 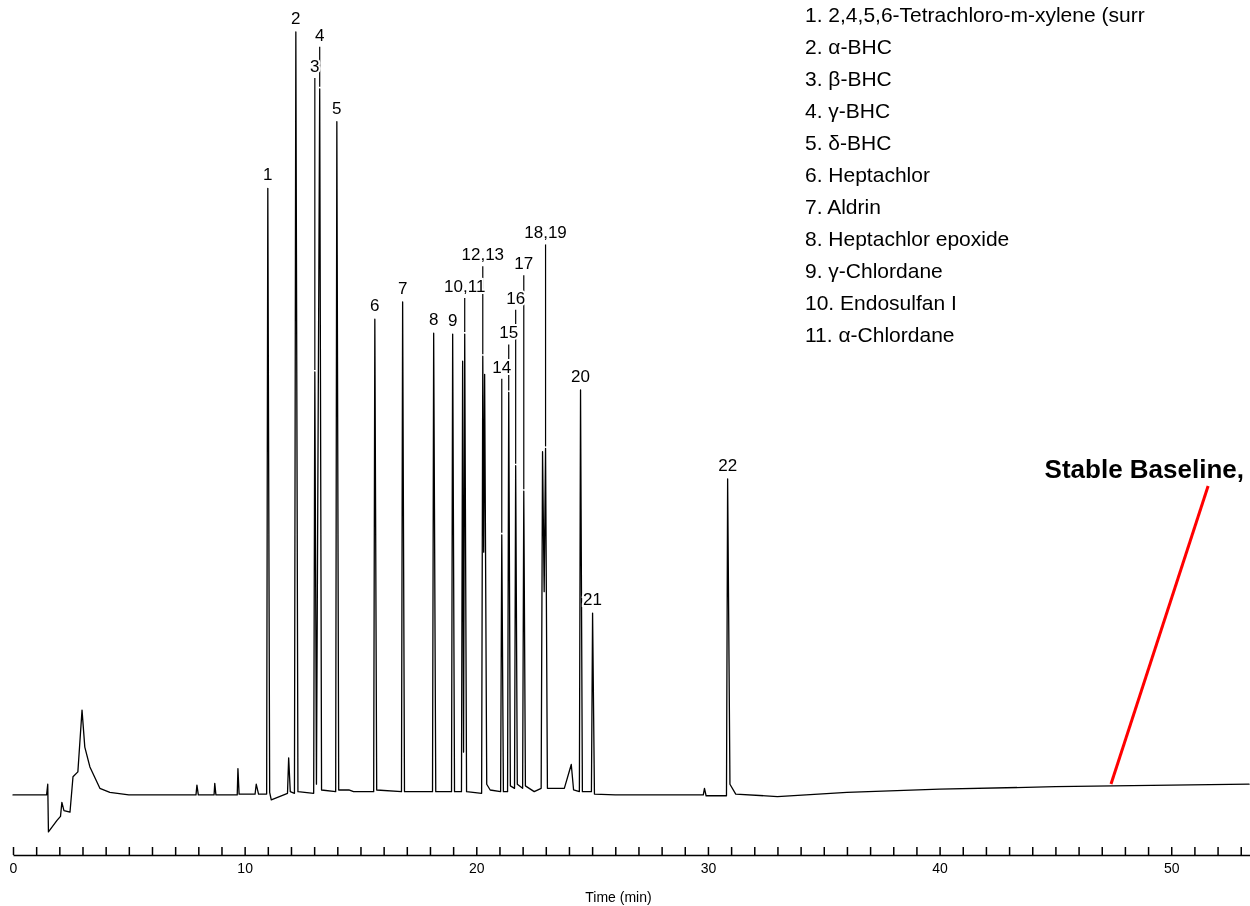 What do you see at coordinates (848, 142) in the screenshot?
I see `annotation: 5. δ-BHC` at bounding box center [848, 142].